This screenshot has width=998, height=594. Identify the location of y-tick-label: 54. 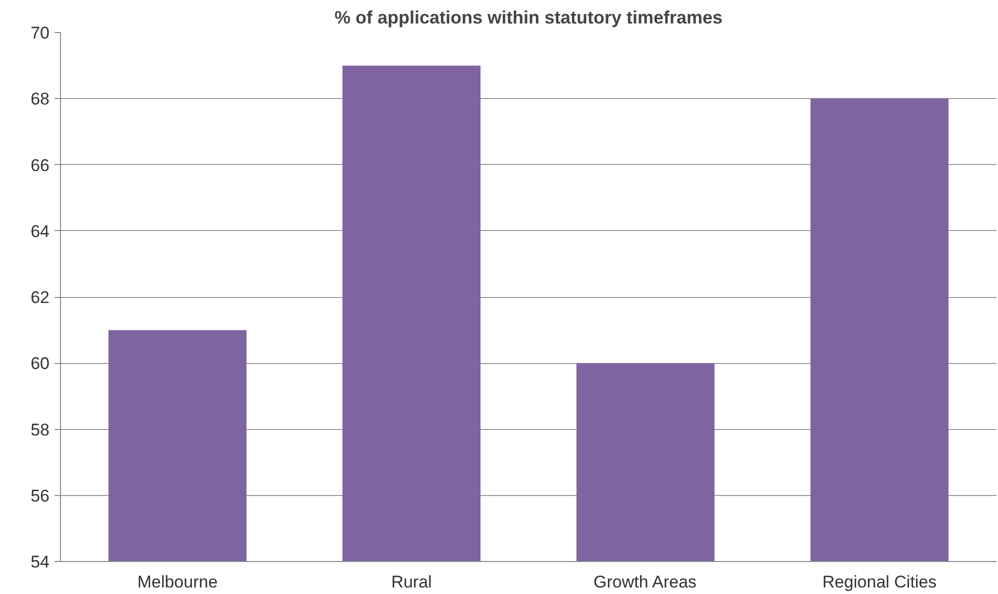
(40, 562).